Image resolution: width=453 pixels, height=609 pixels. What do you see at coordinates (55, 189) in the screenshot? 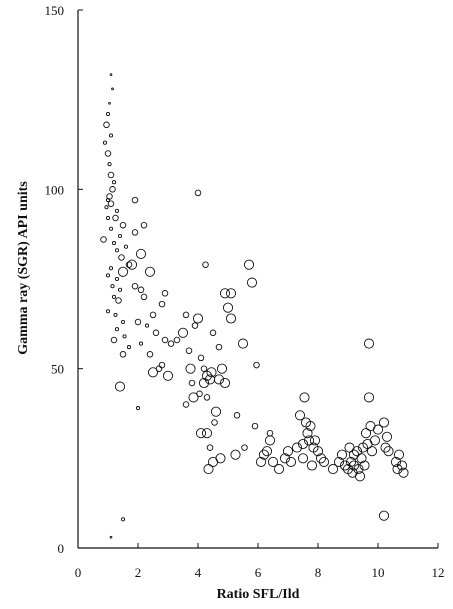
I see `y-tick-label: 100` at bounding box center [55, 189].